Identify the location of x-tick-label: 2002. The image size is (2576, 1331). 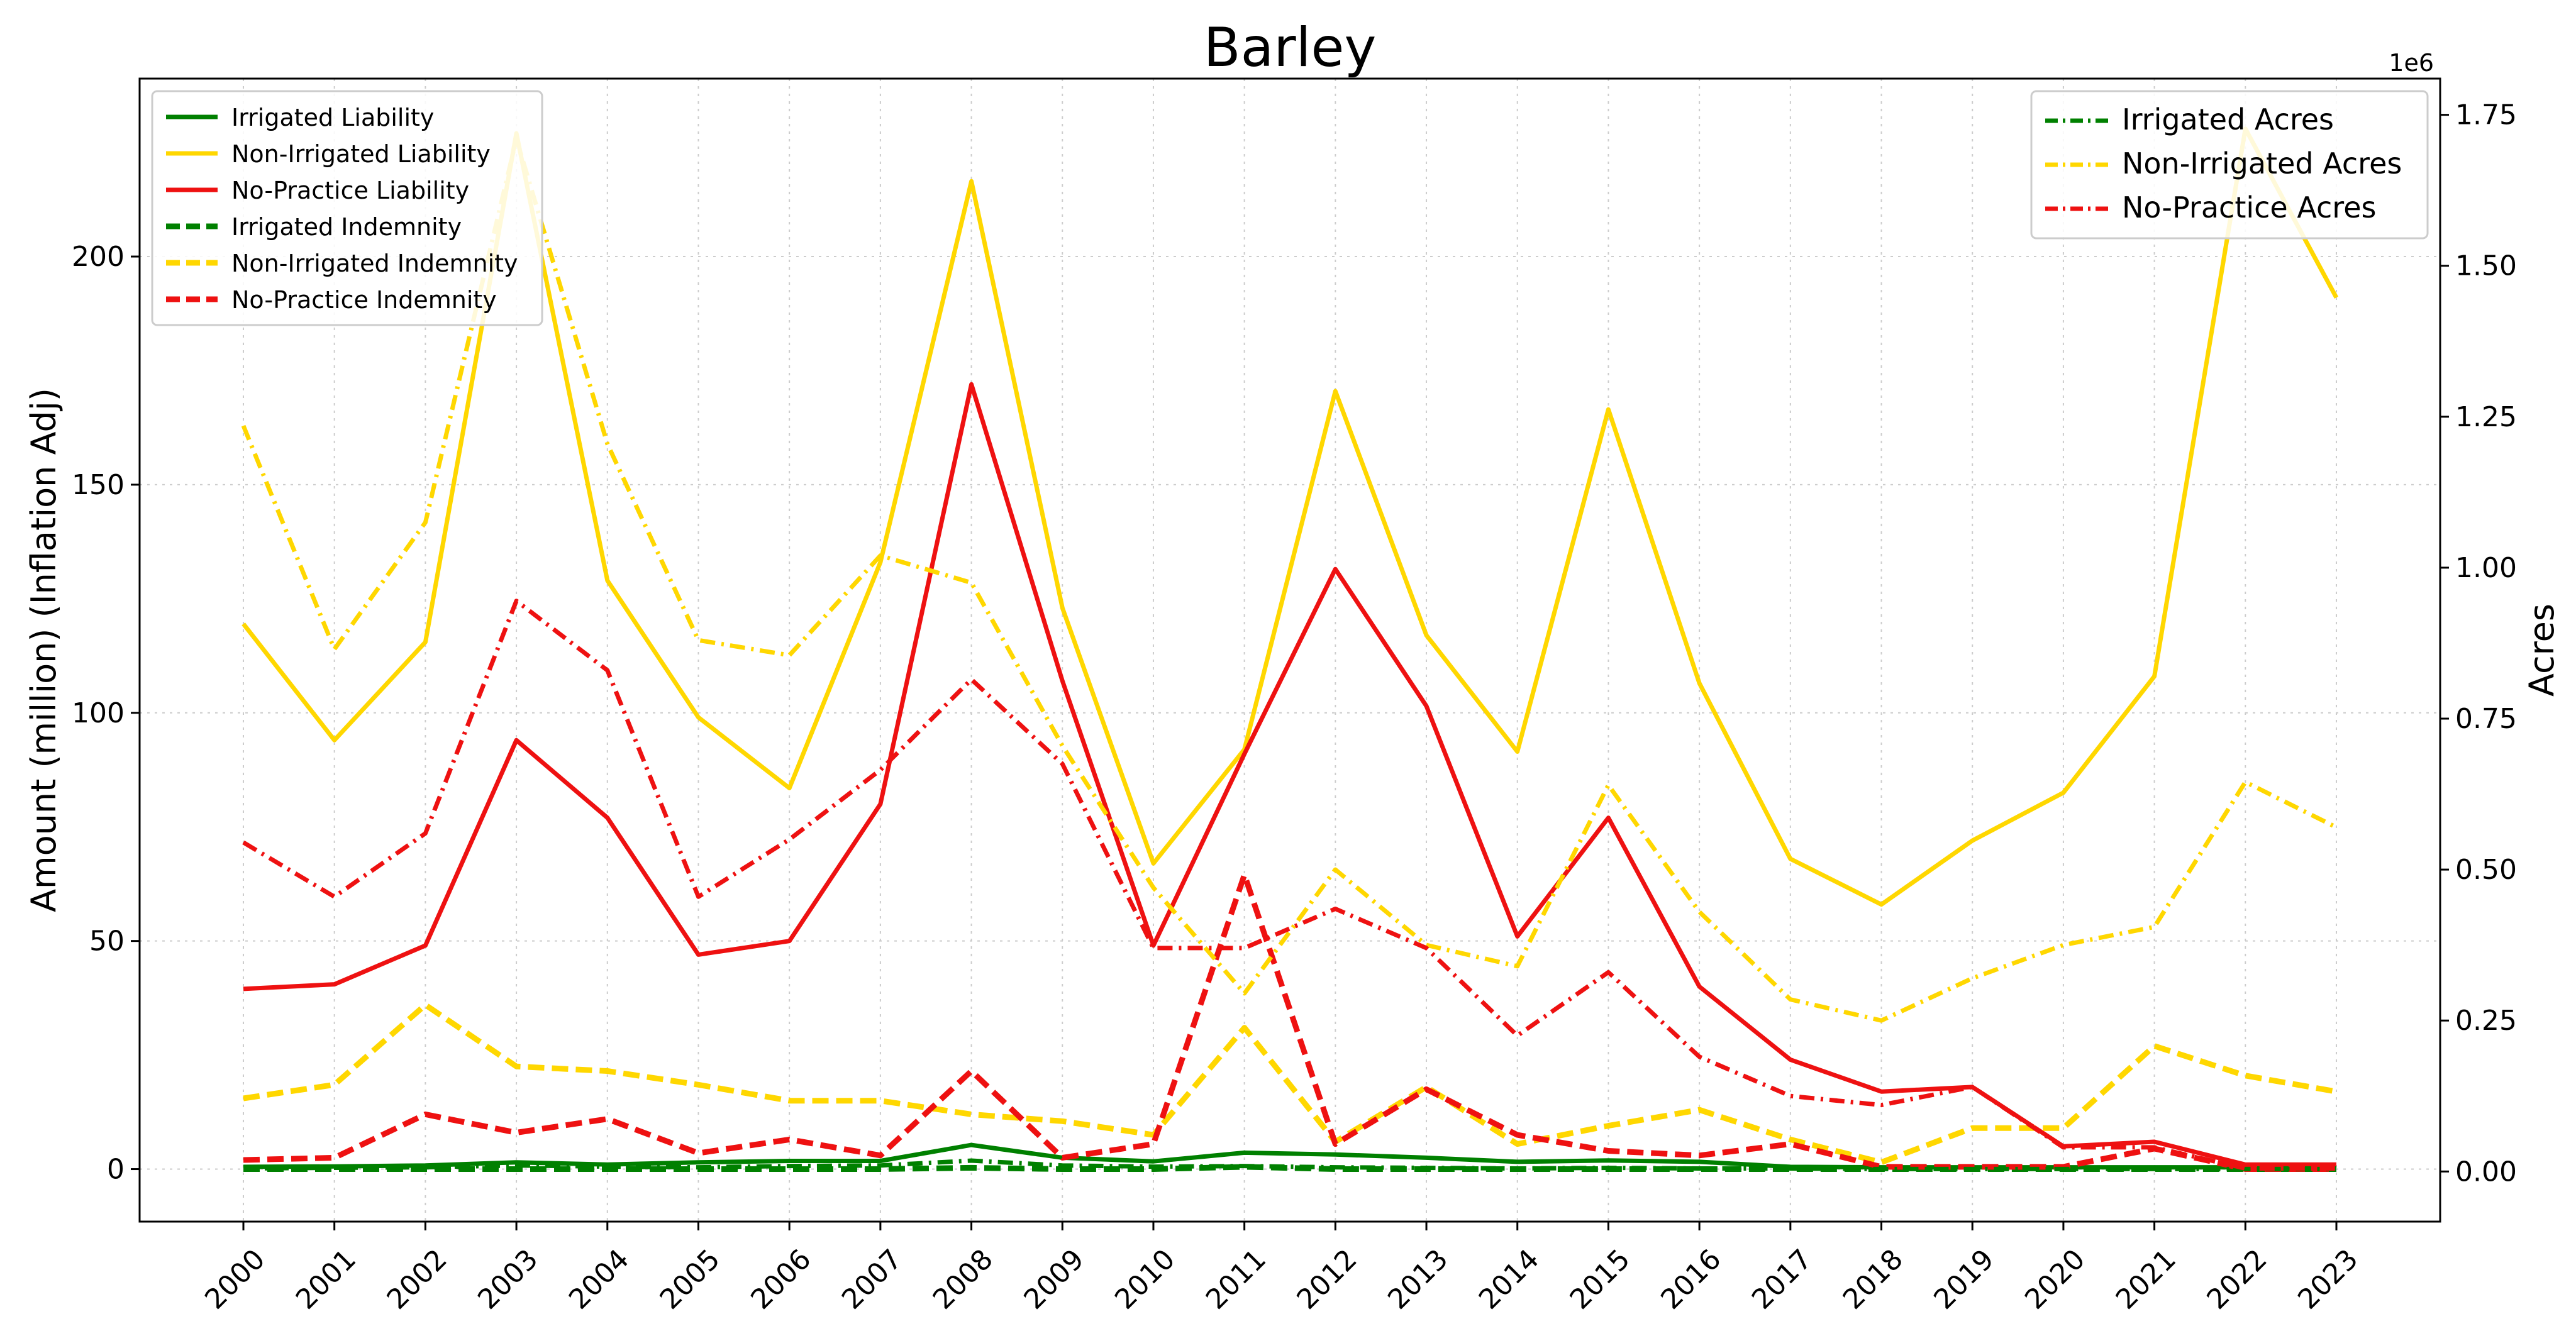
(417, 1279).